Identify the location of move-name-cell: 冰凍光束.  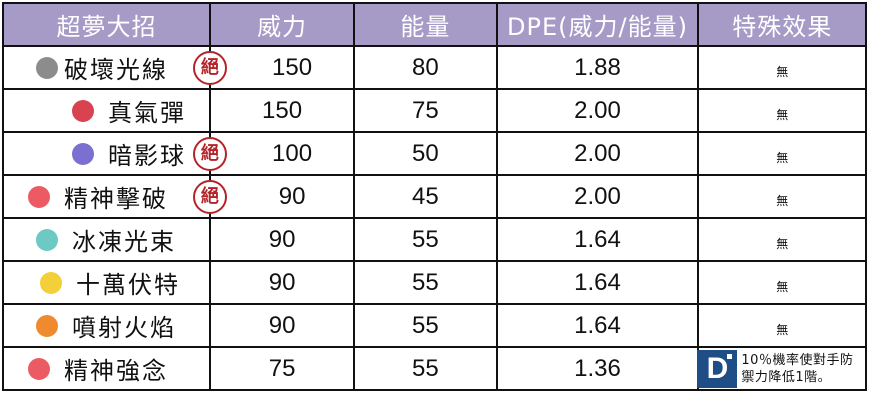
(106, 239).